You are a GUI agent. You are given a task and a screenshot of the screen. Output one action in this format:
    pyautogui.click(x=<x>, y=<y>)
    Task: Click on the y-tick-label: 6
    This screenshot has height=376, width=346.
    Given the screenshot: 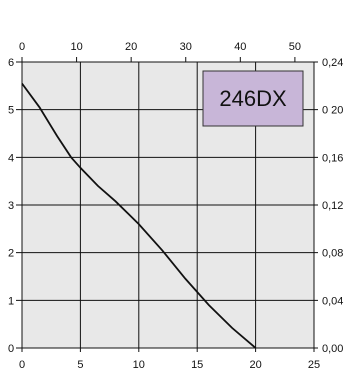 What is the action you would take?
    pyautogui.click(x=11, y=63)
    